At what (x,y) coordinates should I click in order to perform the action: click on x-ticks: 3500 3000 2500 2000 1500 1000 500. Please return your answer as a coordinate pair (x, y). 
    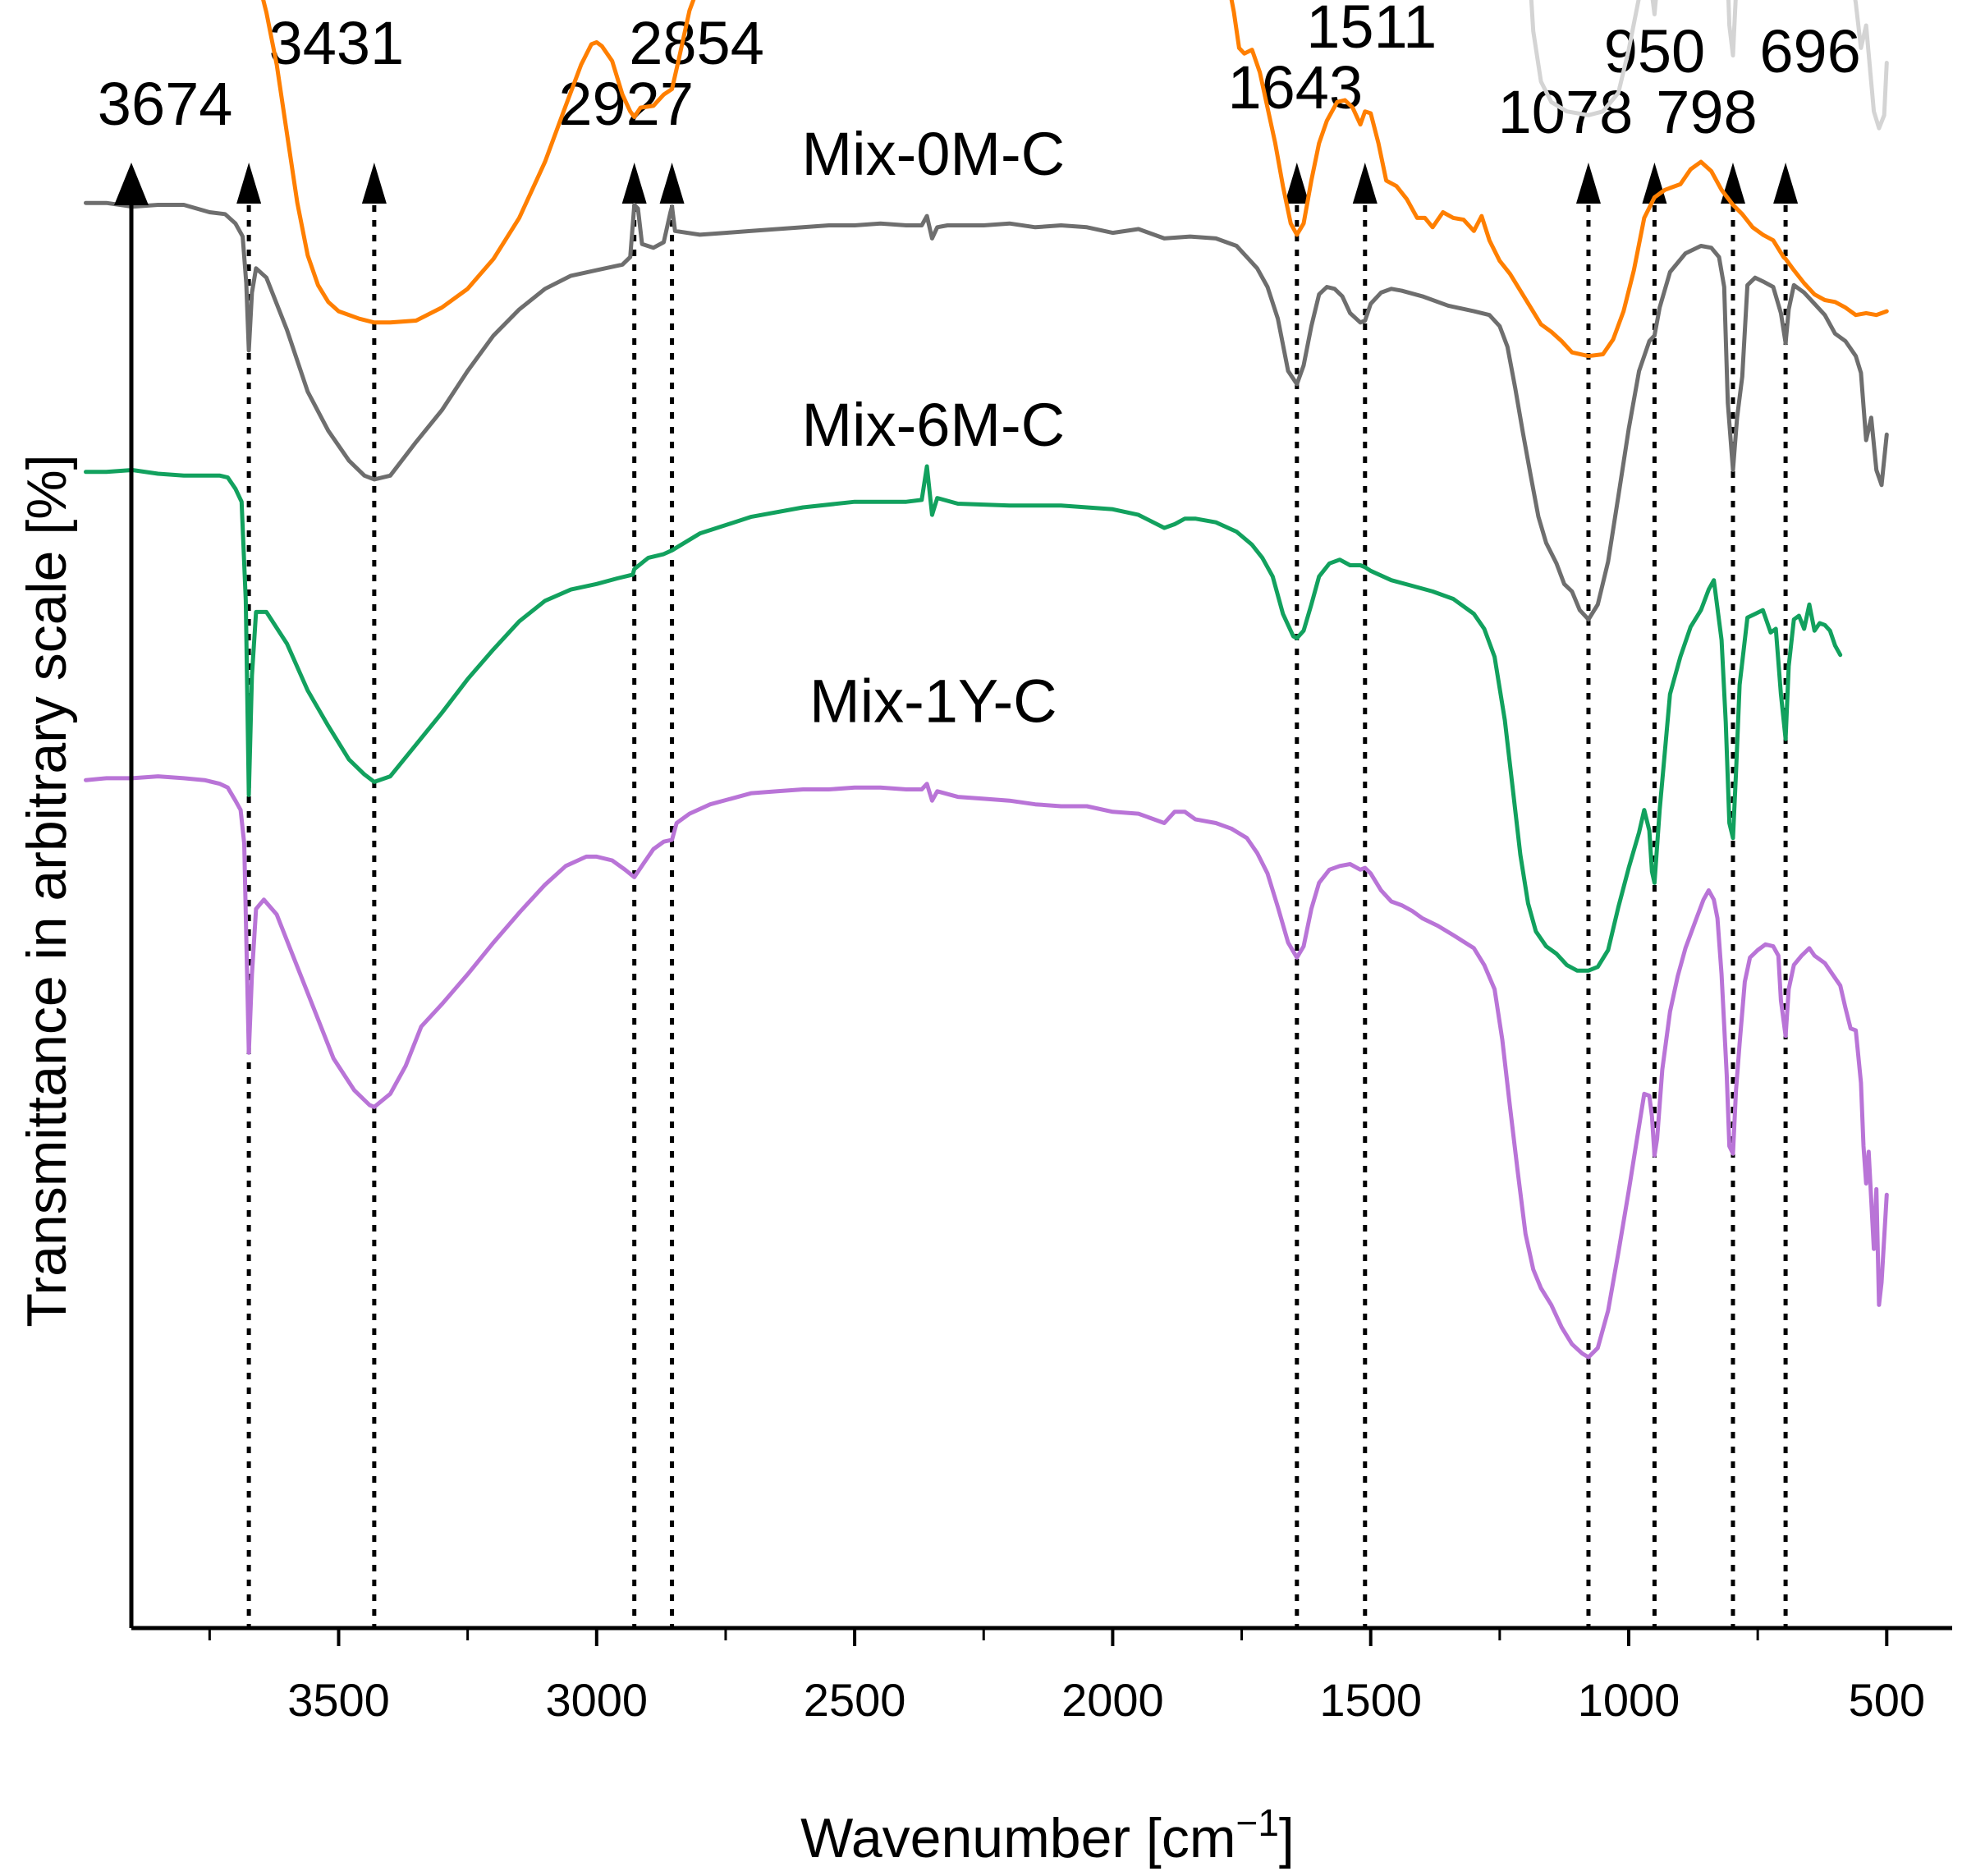
    Looking at the image, I should click on (1067, 1677).